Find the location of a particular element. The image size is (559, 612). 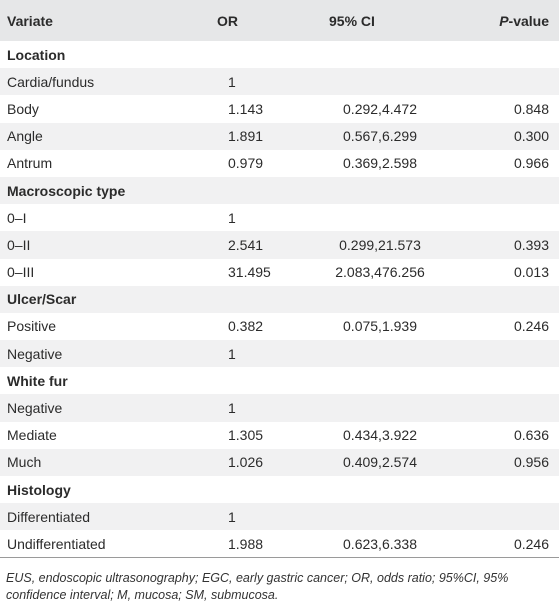

cell-ci: 0.409,2.574 is located at coordinates (380, 462).